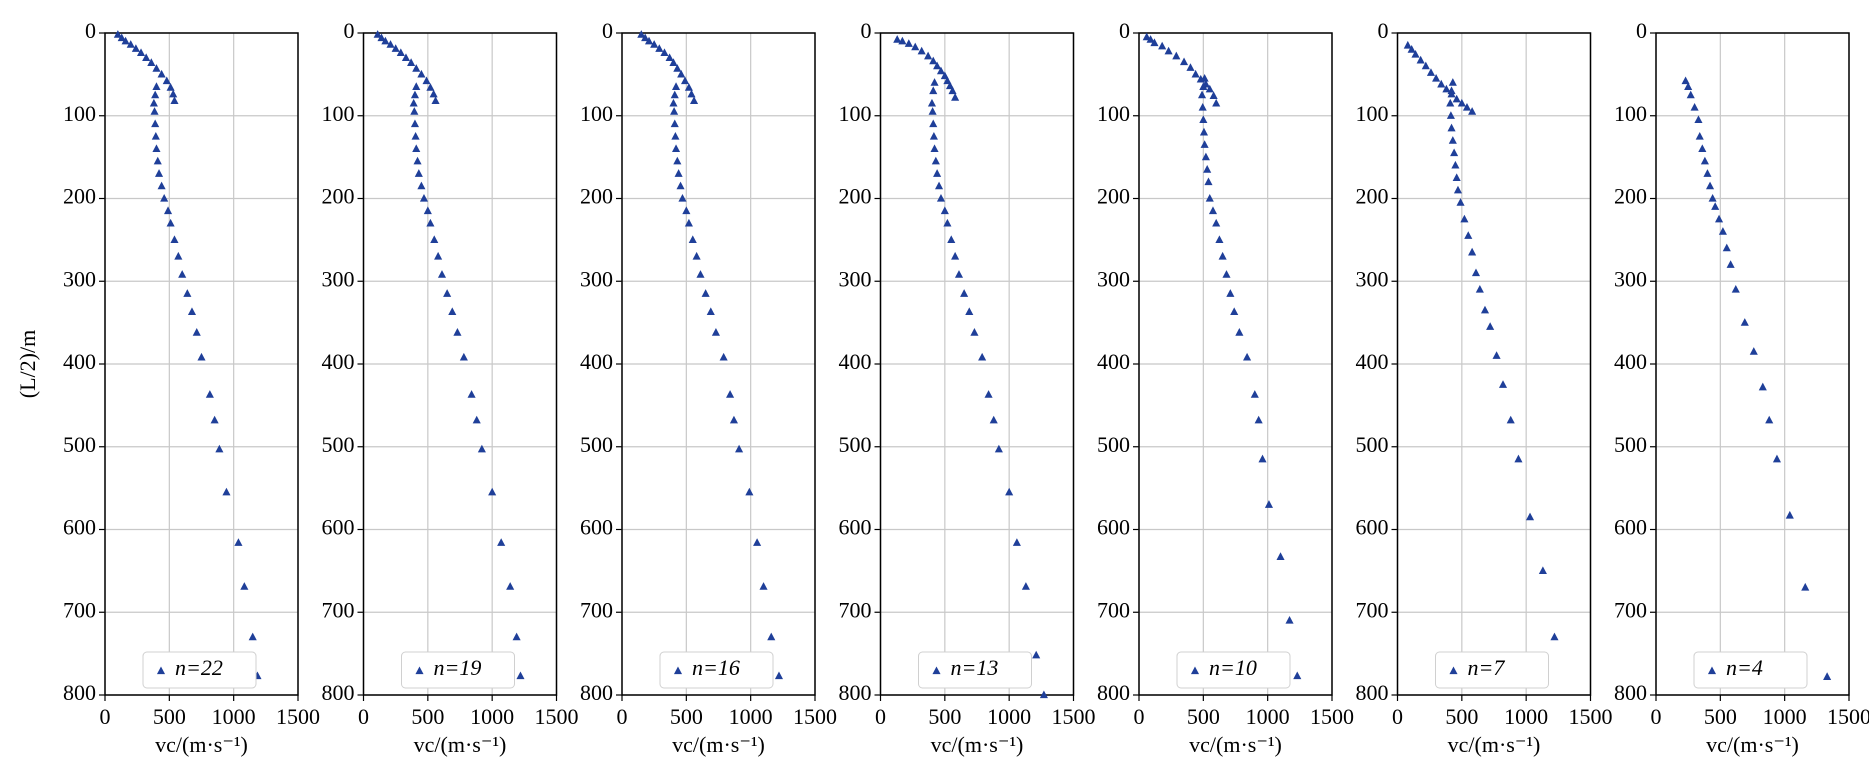  Describe the element at coordinates (338, 361) in the screenshot. I see `y-tick-label: 400` at that location.